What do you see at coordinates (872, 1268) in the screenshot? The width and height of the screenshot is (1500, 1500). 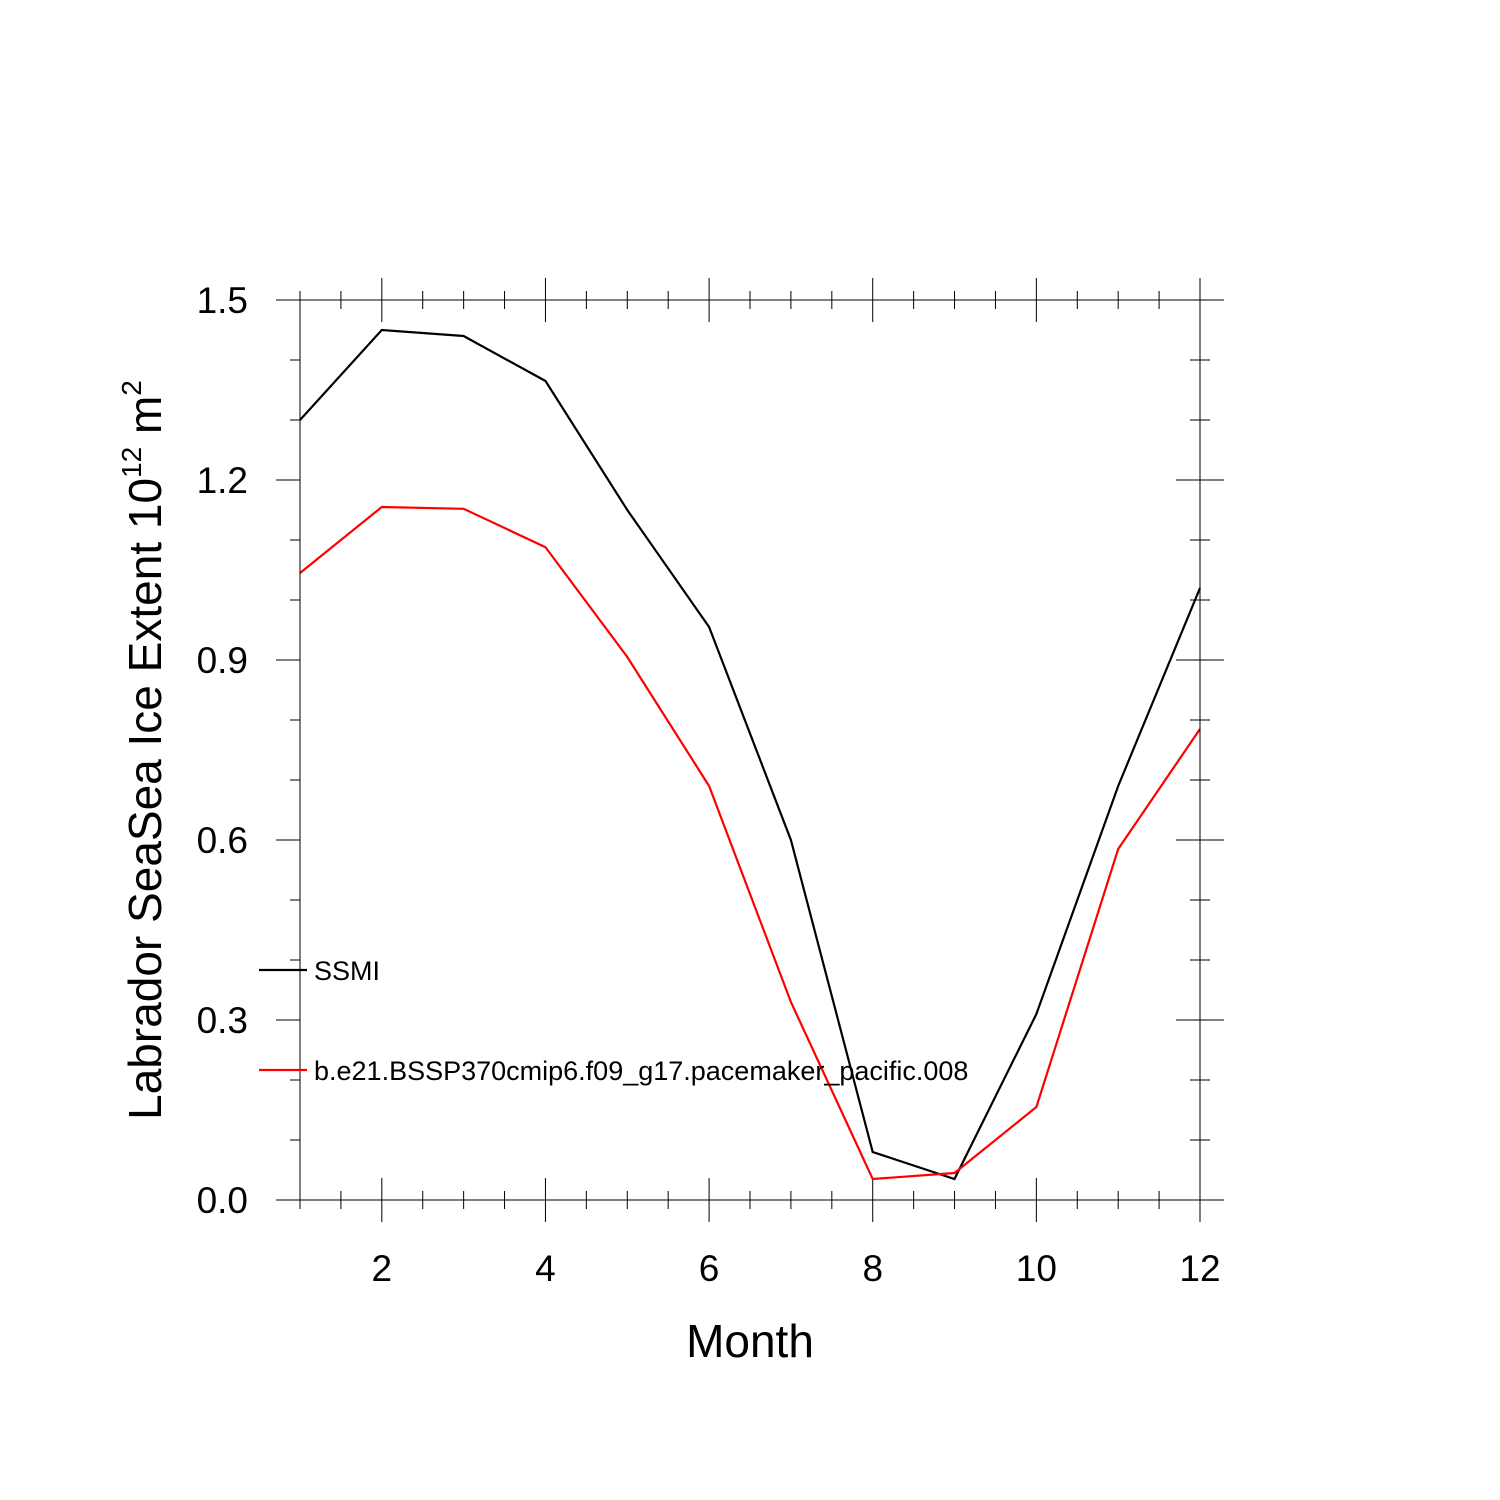 I see `x-tick-label: 8` at bounding box center [872, 1268].